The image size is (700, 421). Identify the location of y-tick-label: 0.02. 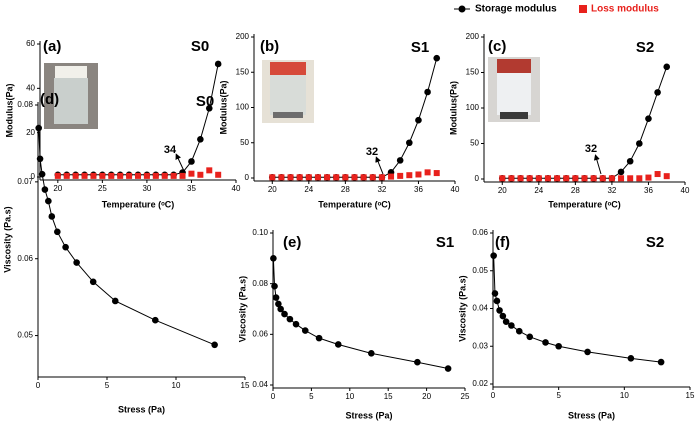
(480, 383).